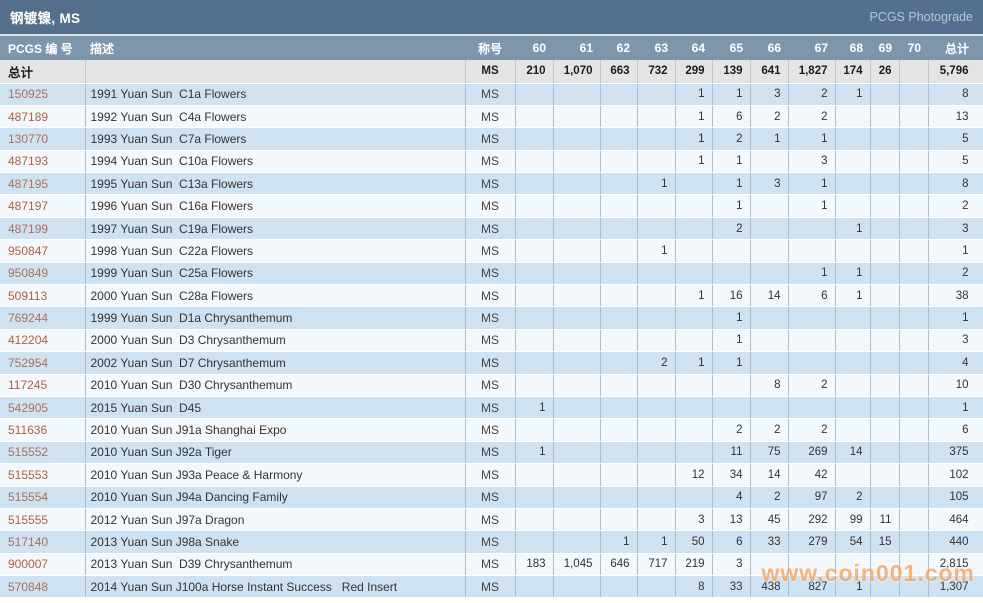 The width and height of the screenshot is (983, 603). Describe the element at coordinates (28, 161) in the screenshot. I see `pcgs-number-link: 487193` at that location.